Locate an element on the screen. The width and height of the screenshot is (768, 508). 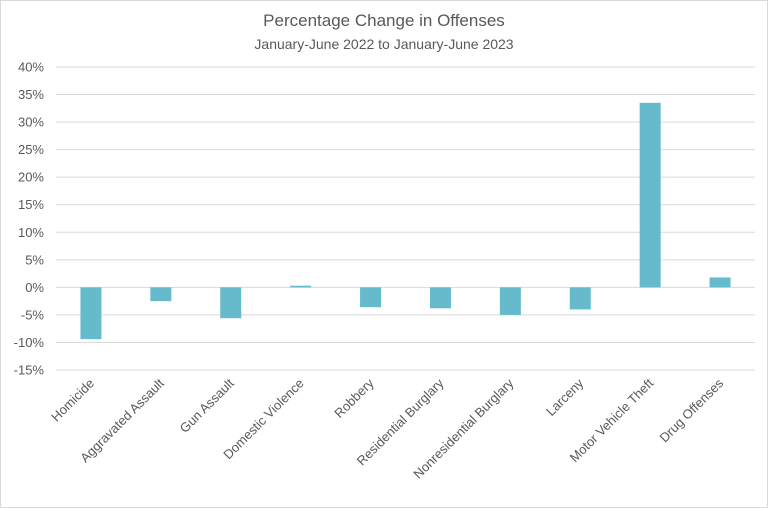
y-tick-label: -10% is located at coordinates (29, 342).